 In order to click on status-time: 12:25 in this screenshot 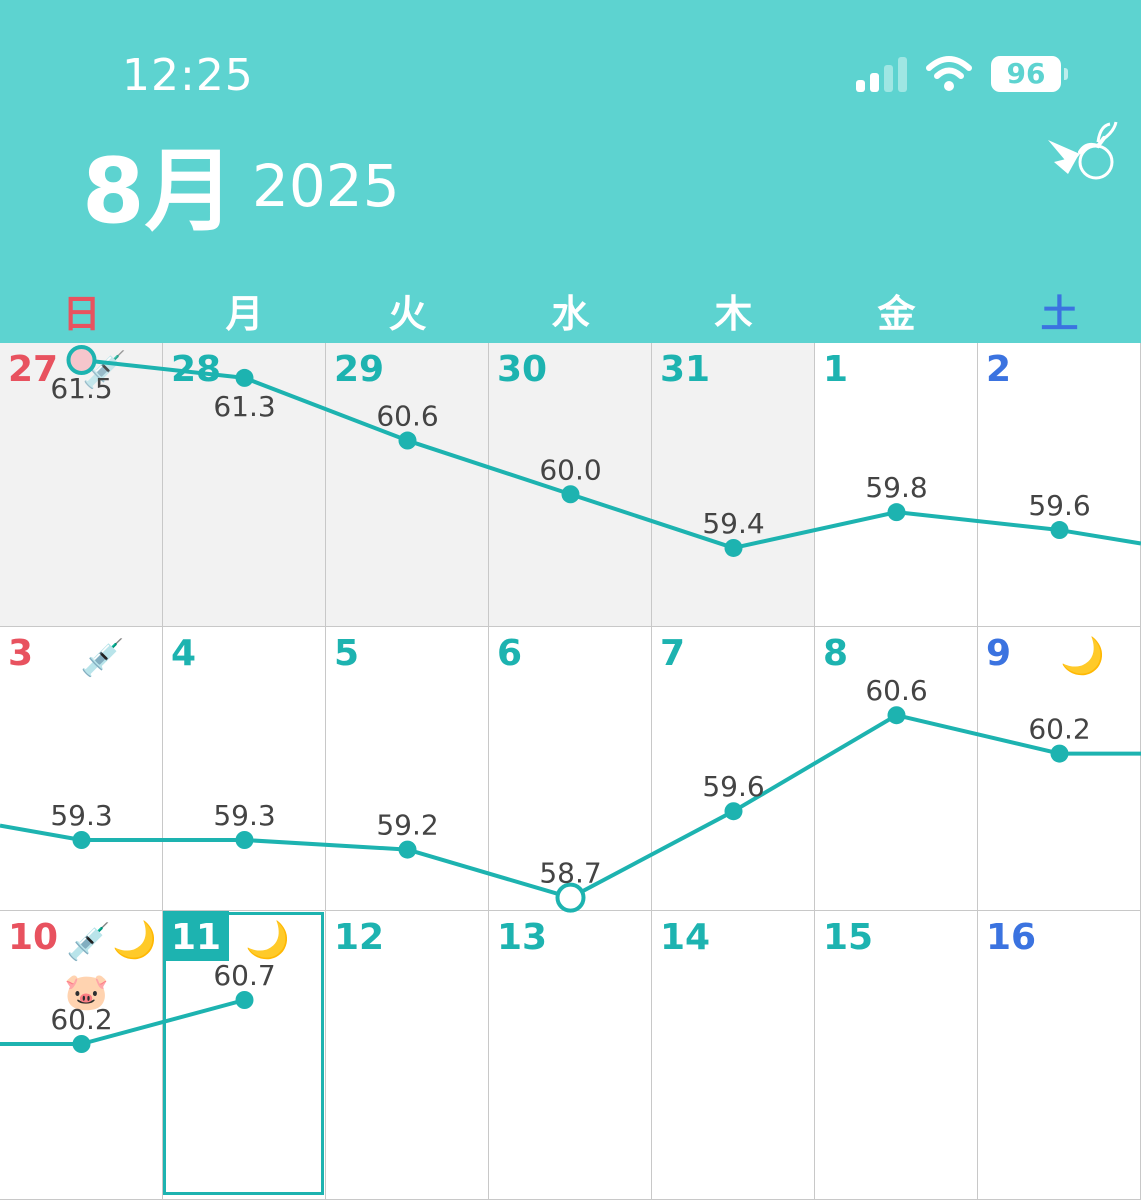, I will do `click(188, 75)`.